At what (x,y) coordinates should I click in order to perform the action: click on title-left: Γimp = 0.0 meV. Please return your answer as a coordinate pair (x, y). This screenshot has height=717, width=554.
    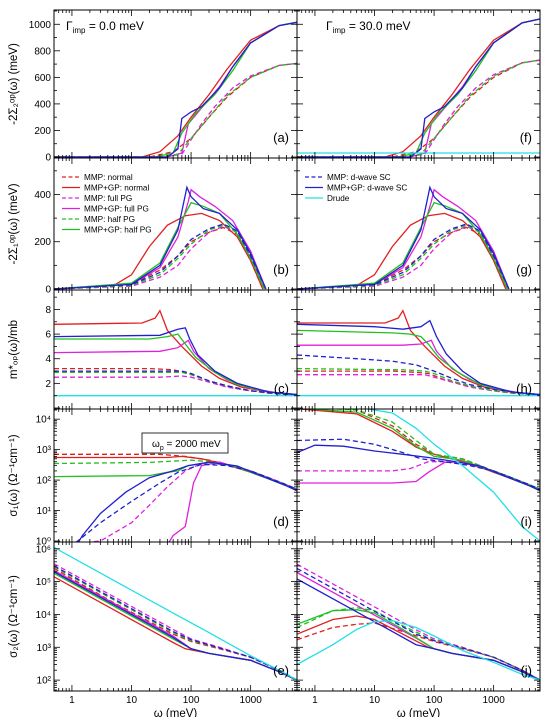
    Looking at the image, I should click on (105, 27).